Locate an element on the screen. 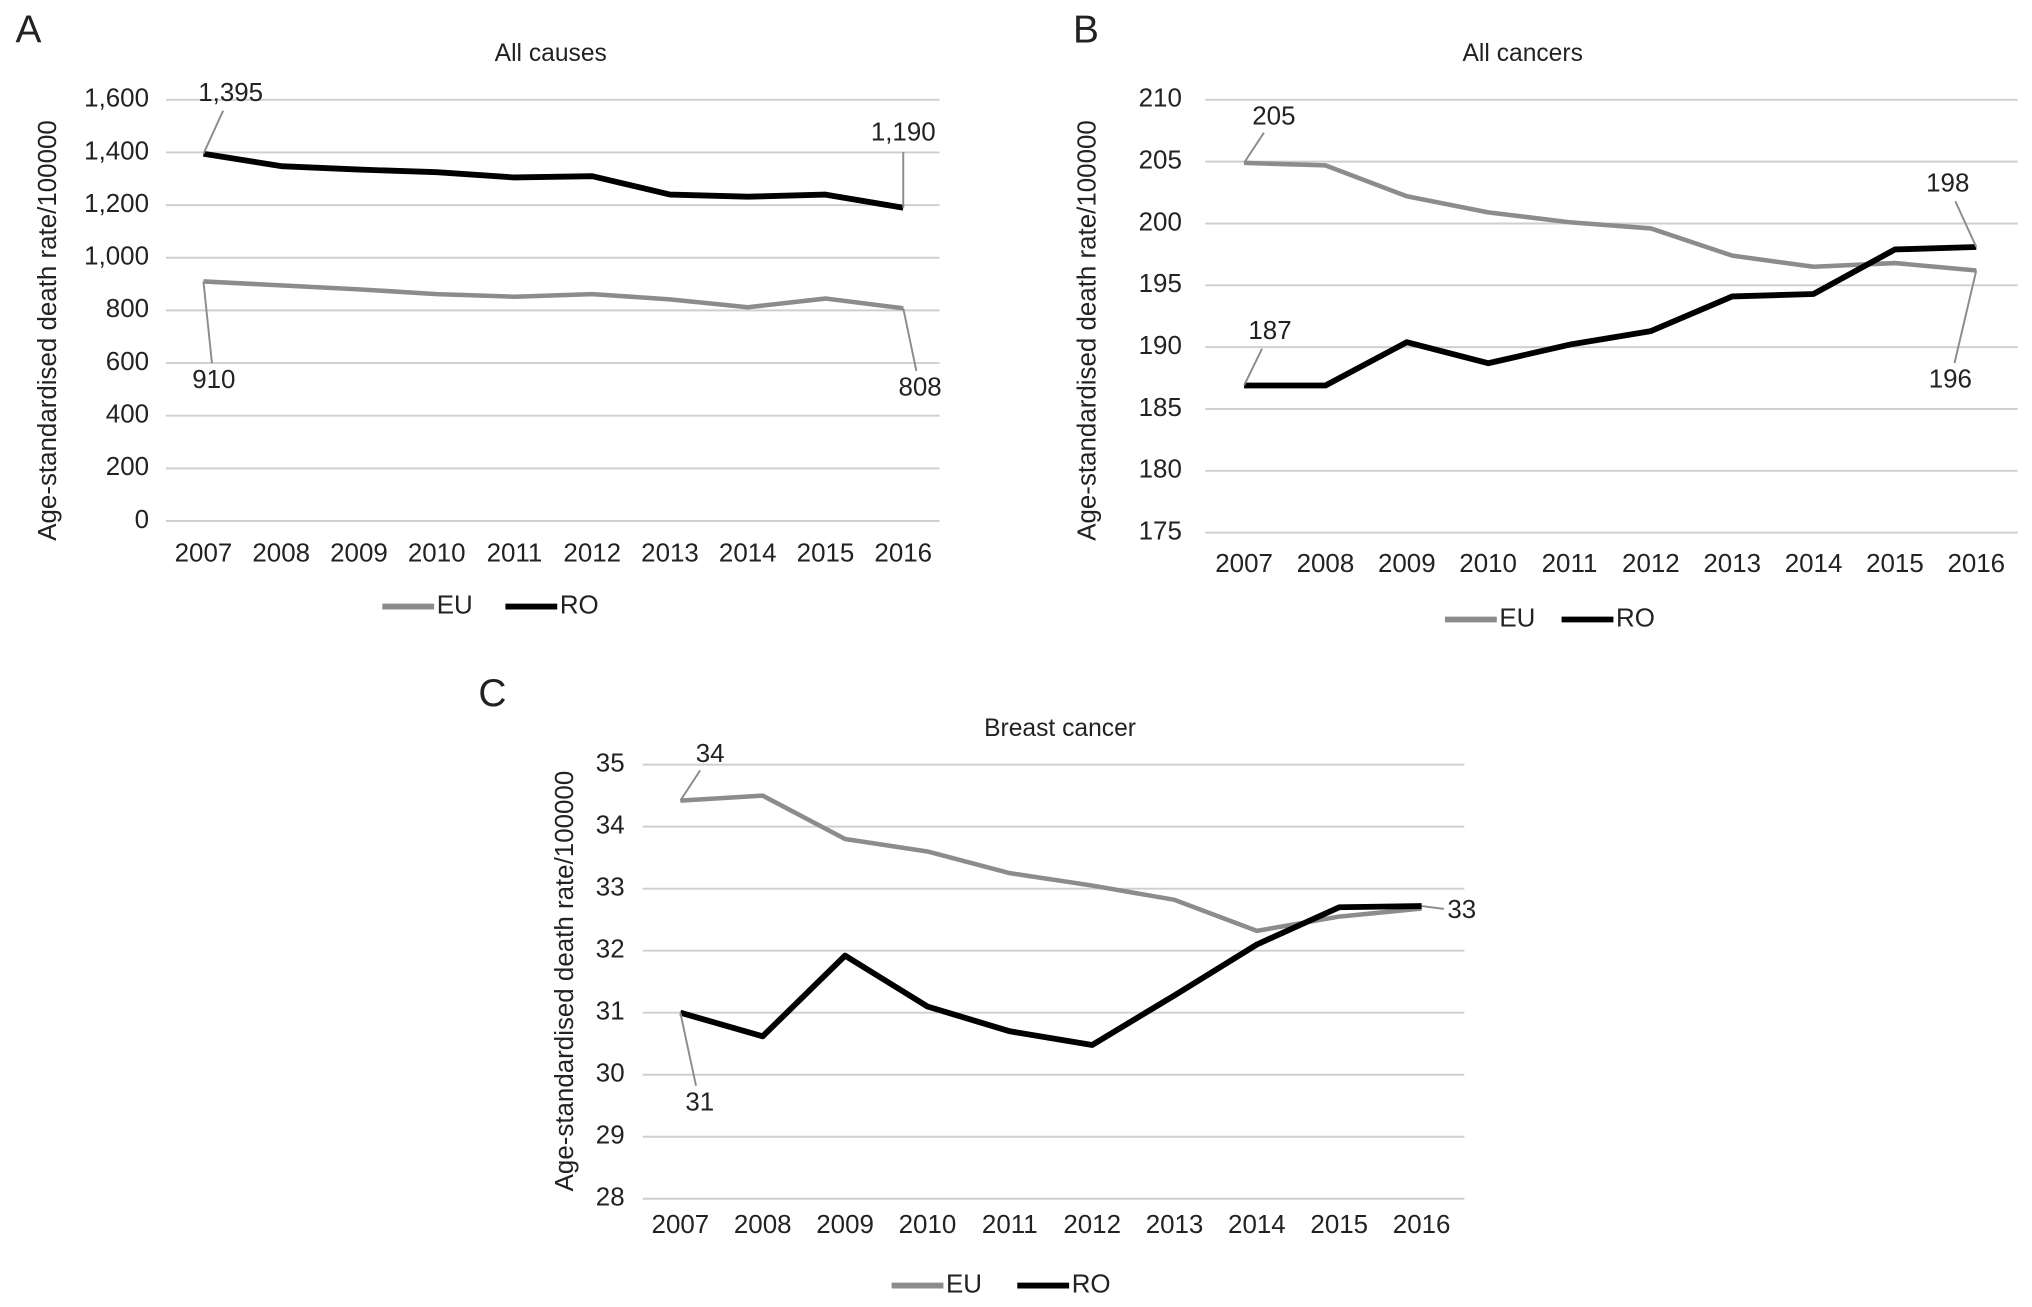 The image size is (2032, 1307). y-tick-label: 175 is located at coordinates (1160, 531).